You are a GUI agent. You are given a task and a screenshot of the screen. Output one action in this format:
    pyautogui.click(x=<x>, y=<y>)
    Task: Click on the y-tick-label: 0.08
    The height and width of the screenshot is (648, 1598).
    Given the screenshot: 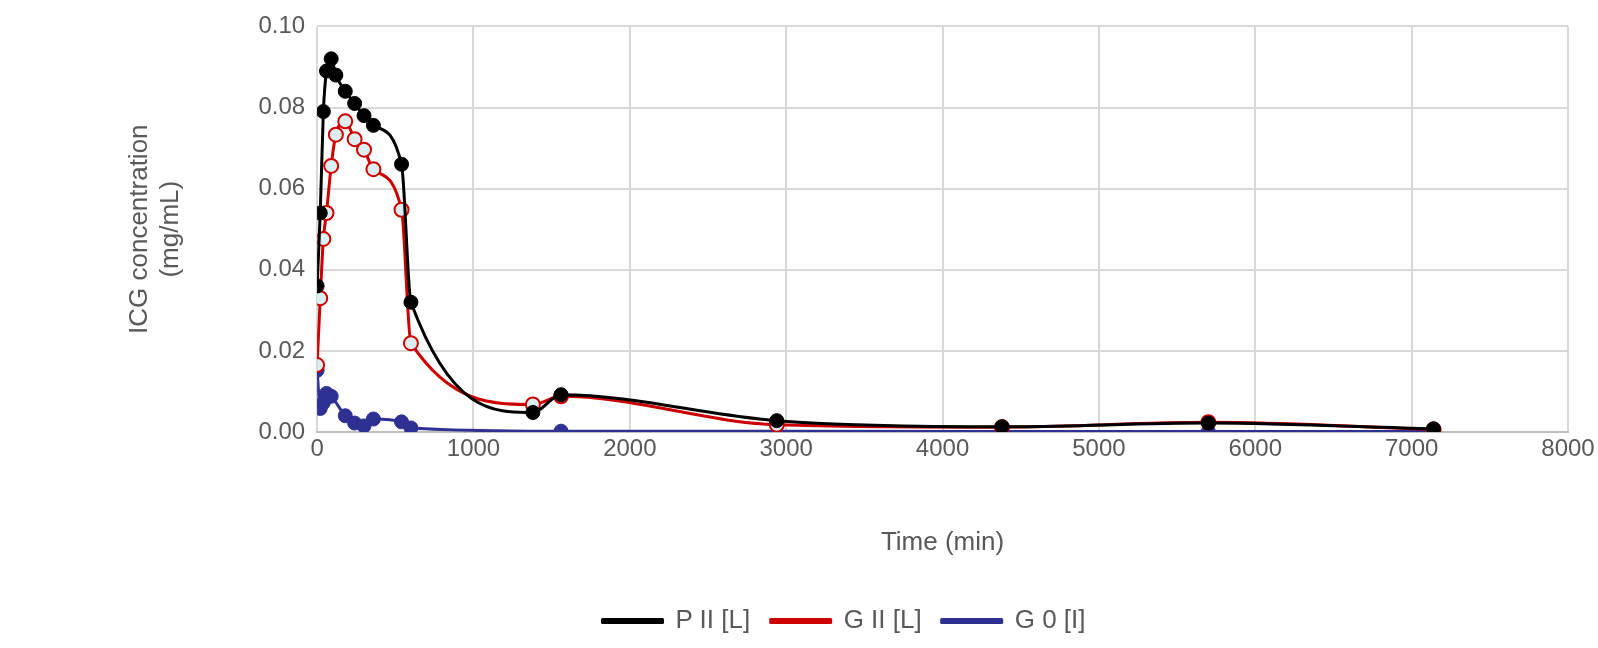 What is the action you would take?
    pyautogui.click(x=282, y=106)
    